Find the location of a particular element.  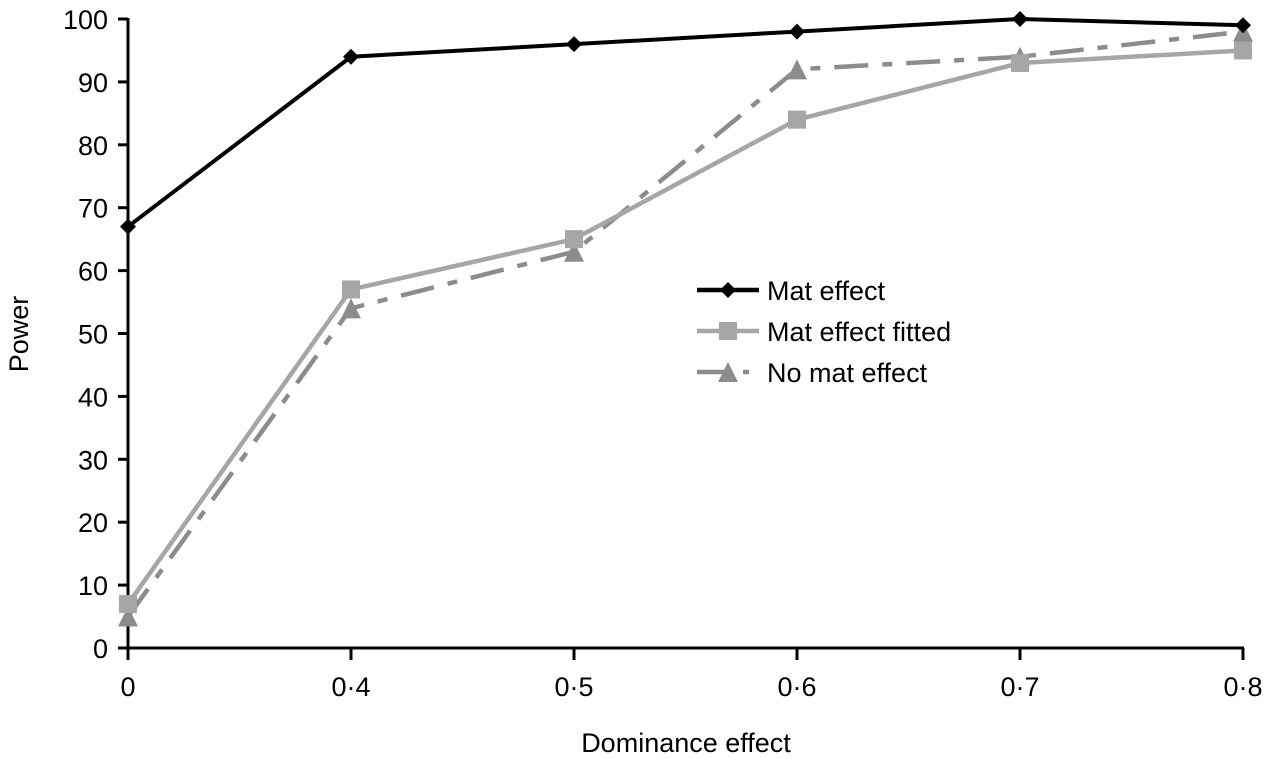

legend-item-mat-effect-fitted: Mat effect fitted is located at coordinates (824, 332).